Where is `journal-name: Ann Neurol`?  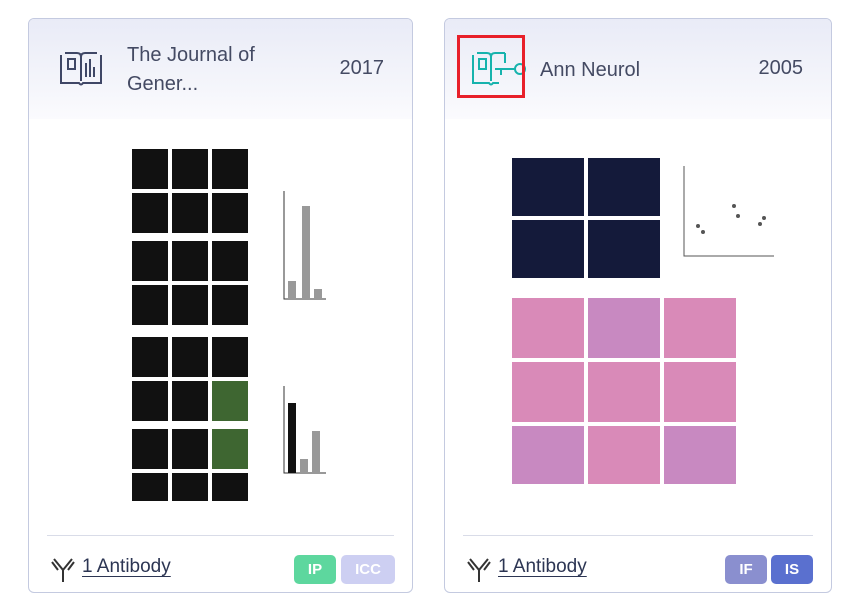 journal-name: Ann Neurol is located at coordinates (590, 70).